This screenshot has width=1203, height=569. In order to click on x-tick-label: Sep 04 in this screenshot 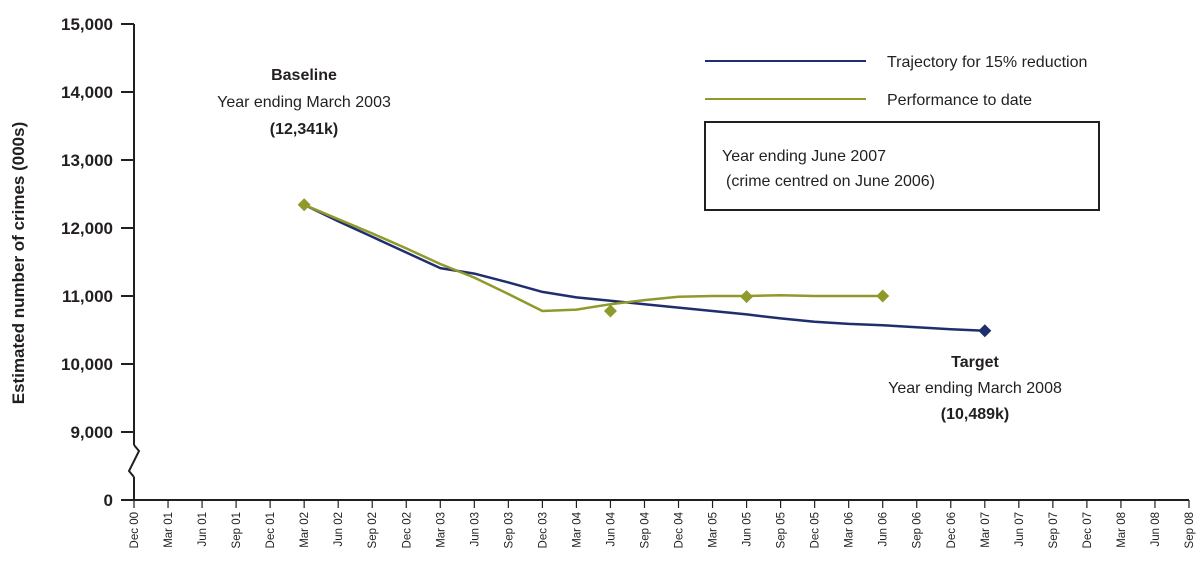, I will do `click(645, 529)`.